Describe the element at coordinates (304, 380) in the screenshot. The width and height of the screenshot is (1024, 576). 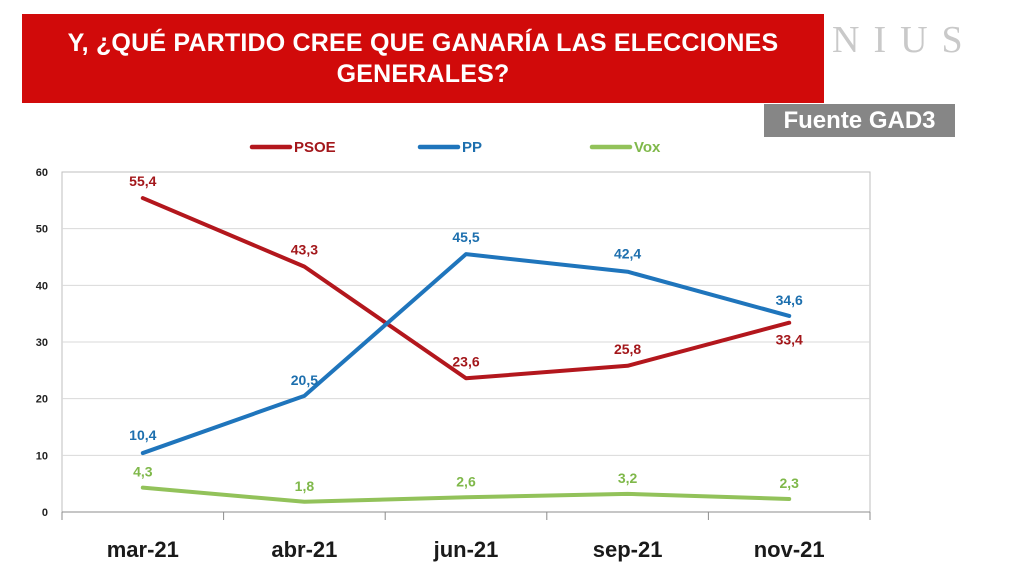
I see `data-label-pp: 20,5` at that location.